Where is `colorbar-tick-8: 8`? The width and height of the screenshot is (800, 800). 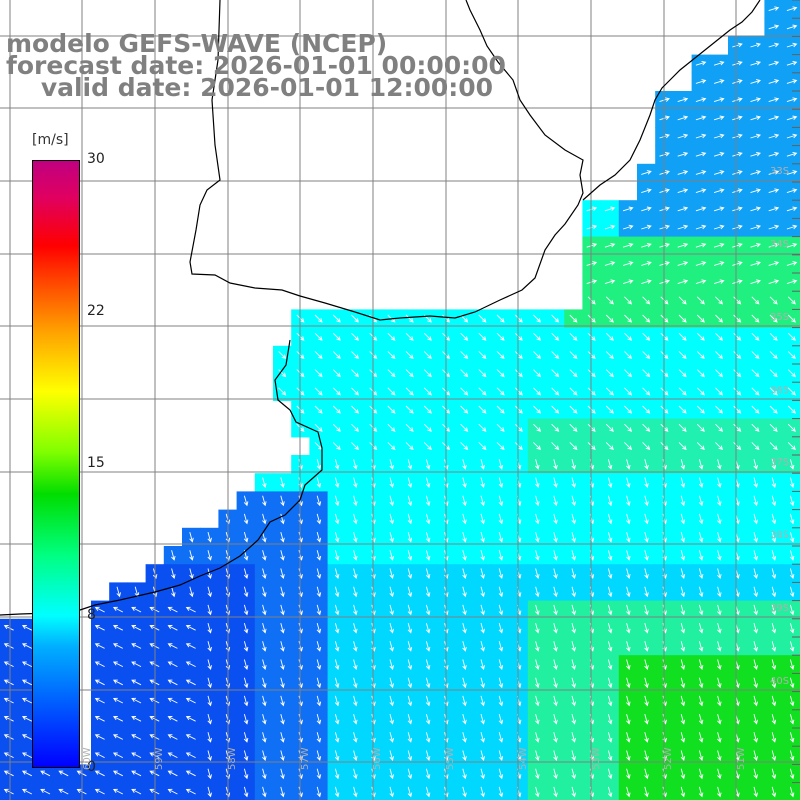
colorbar-tick-8: 8 is located at coordinates (91, 615).